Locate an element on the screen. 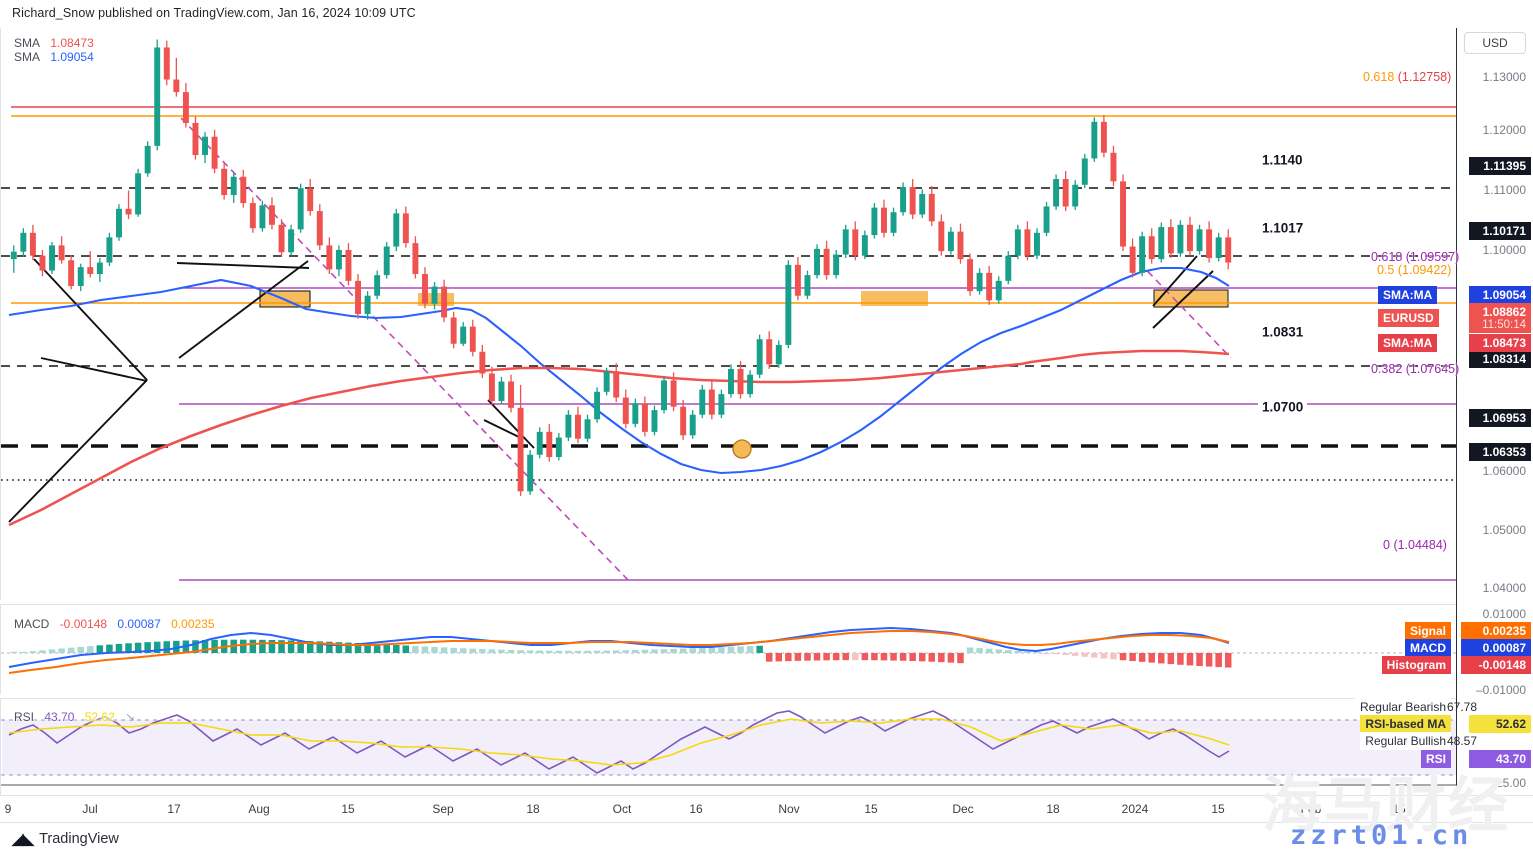 This screenshot has height=857, width=1533. macd-value-badge: 0.00087 is located at coordinates (1496, 648).